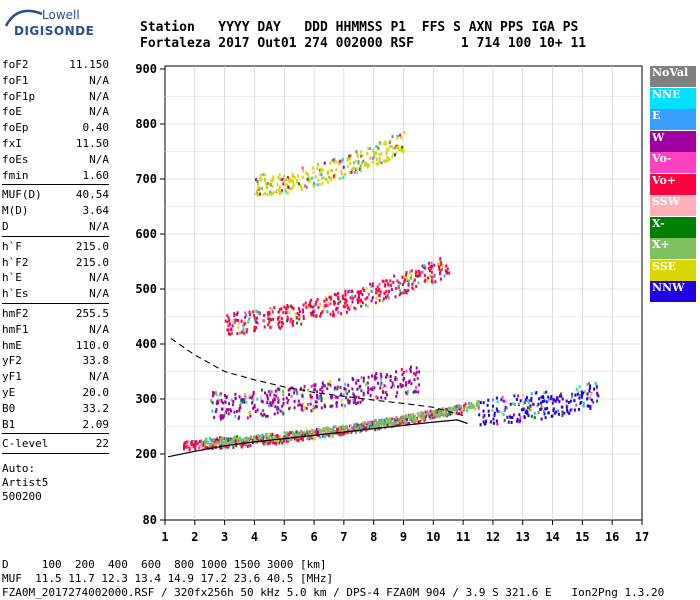 The height and width of the screenshot is (600, 700). Describe the element at coordinates (19, 96) in the screenshot. I see `param-key: foF1p` at that location.